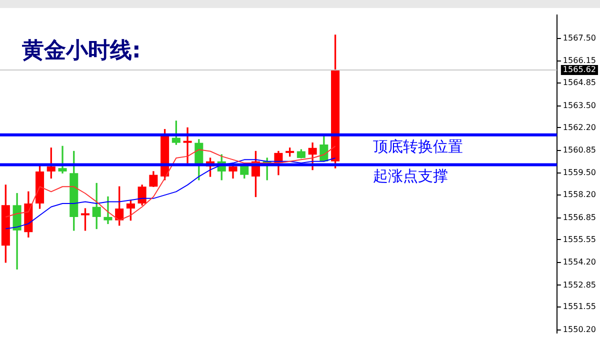 This screenshot has height=340, width=600. Describe the element at coordinates (579, 217) in the screenshot. I see `y-tick-label: 1556.85` at that location.